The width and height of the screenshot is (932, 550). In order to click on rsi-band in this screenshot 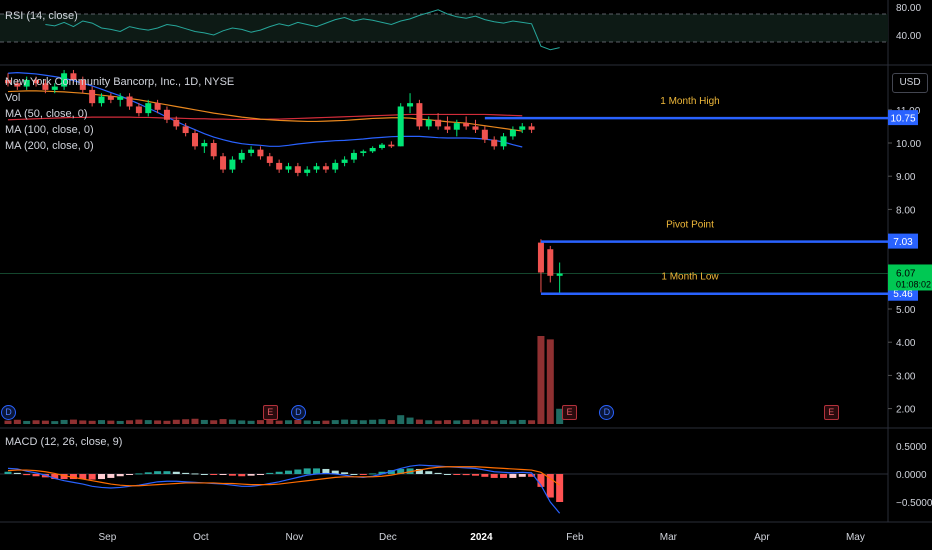, I will do `click(444, 28)`.